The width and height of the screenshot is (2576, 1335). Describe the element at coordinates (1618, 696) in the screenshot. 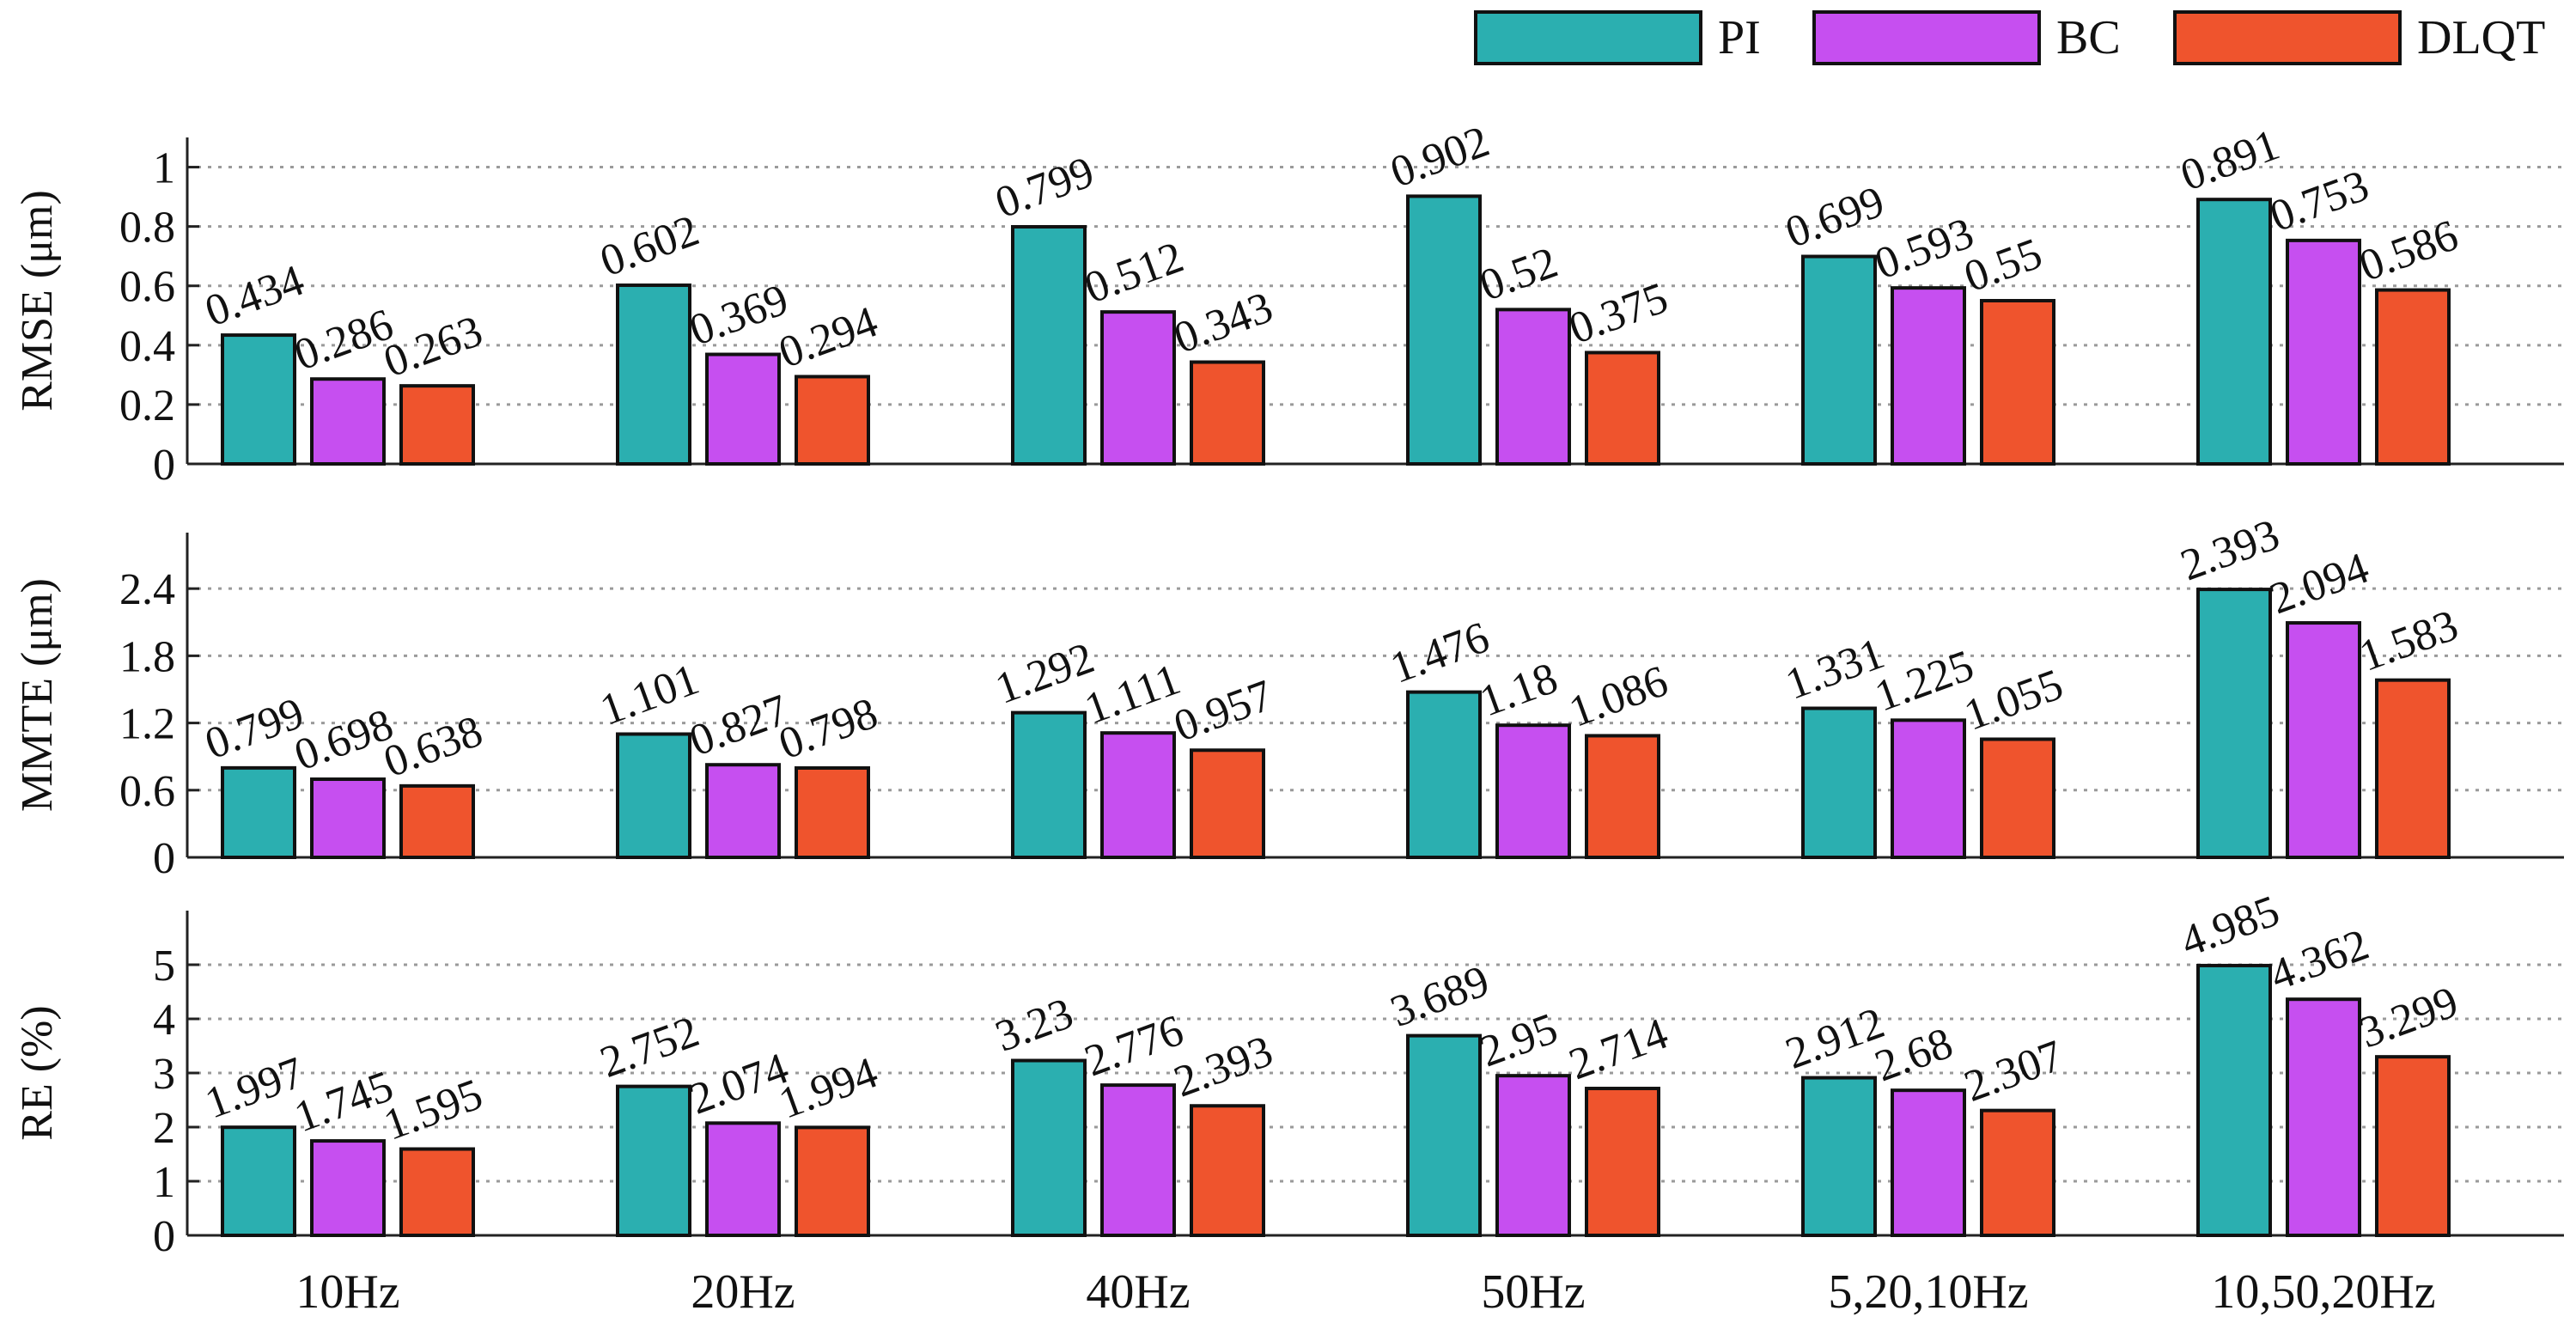

I see `data-label: 1.086` at that location.